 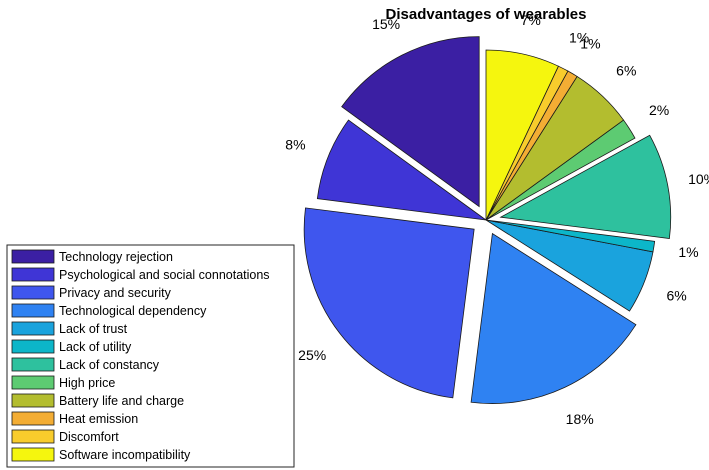 I want to click on legend-swatch-battery-life-and-charge, so click(x=33, y=400).